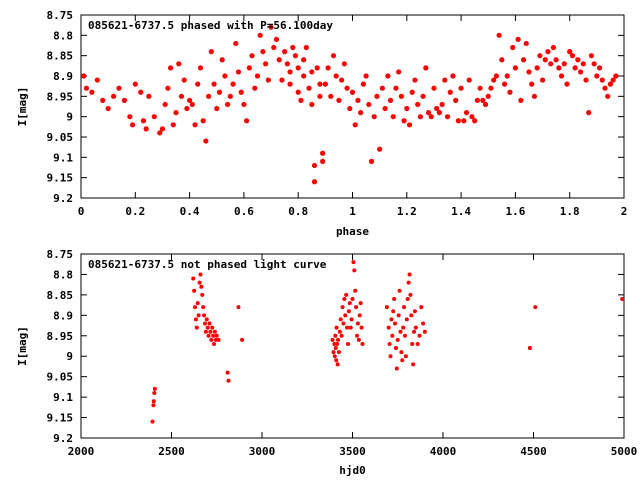 The width and height of the screenshot is (640, 480). Describe the element at coordinates (81, 211) in the screenshot. I see `phased-x-tick-label: 0` at that location.